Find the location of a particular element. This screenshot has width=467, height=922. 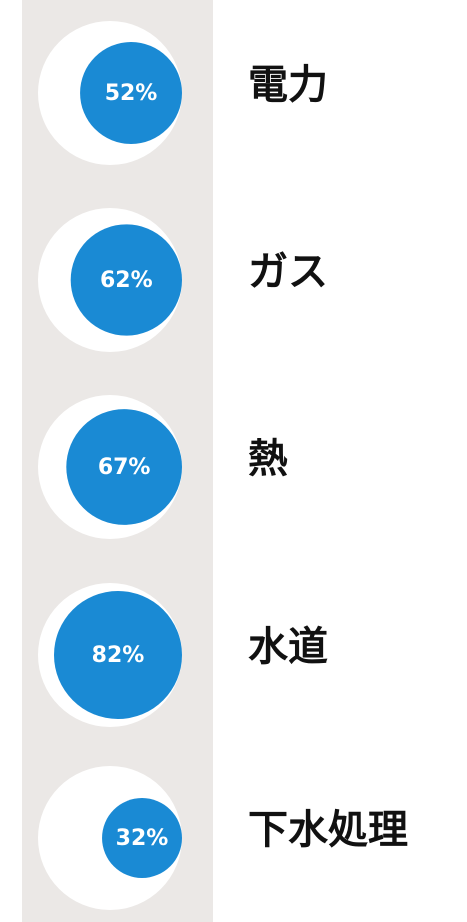

category-label: 水道 is located at coordinates (288, 647).